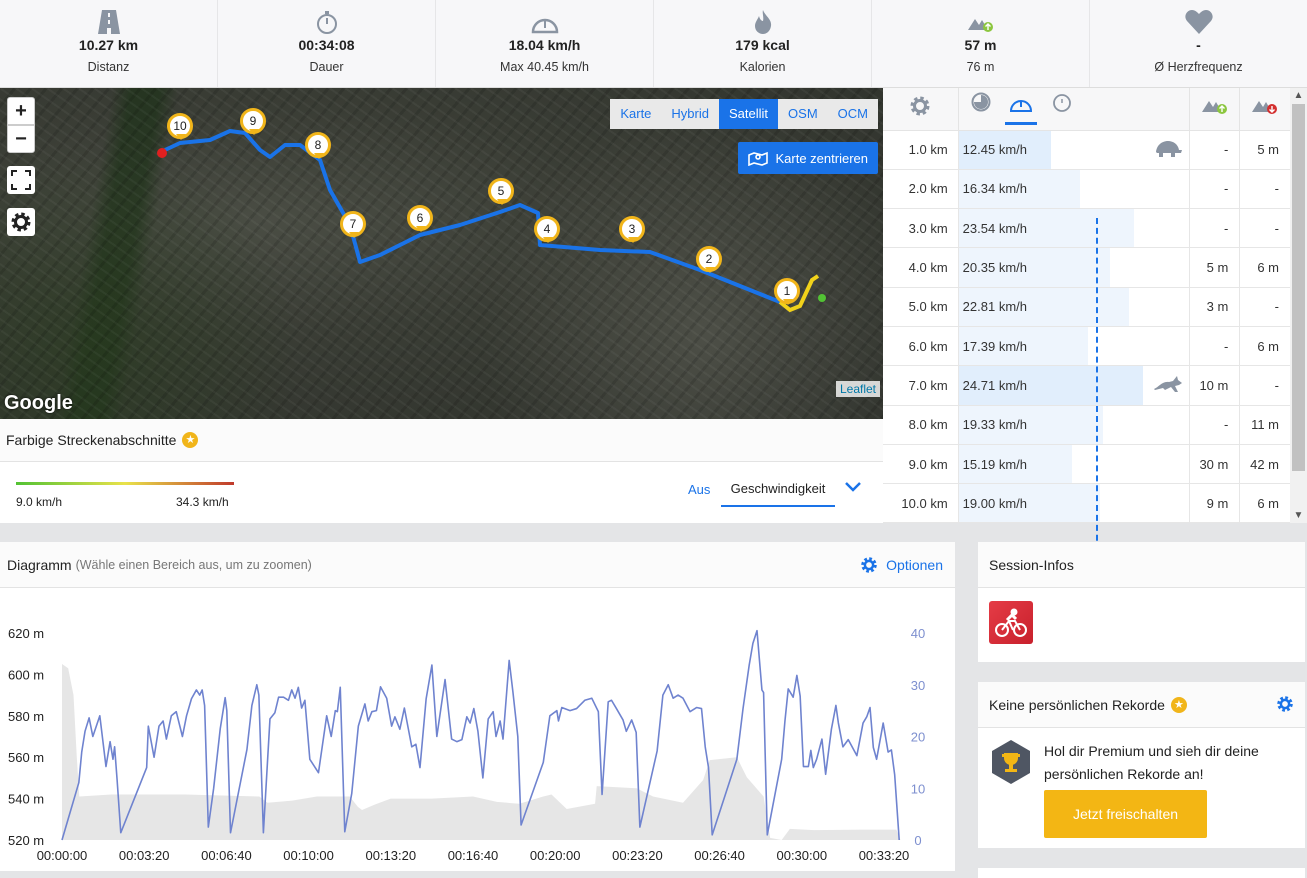  I want to click on km-marker-10: 10, so click(180, 126).